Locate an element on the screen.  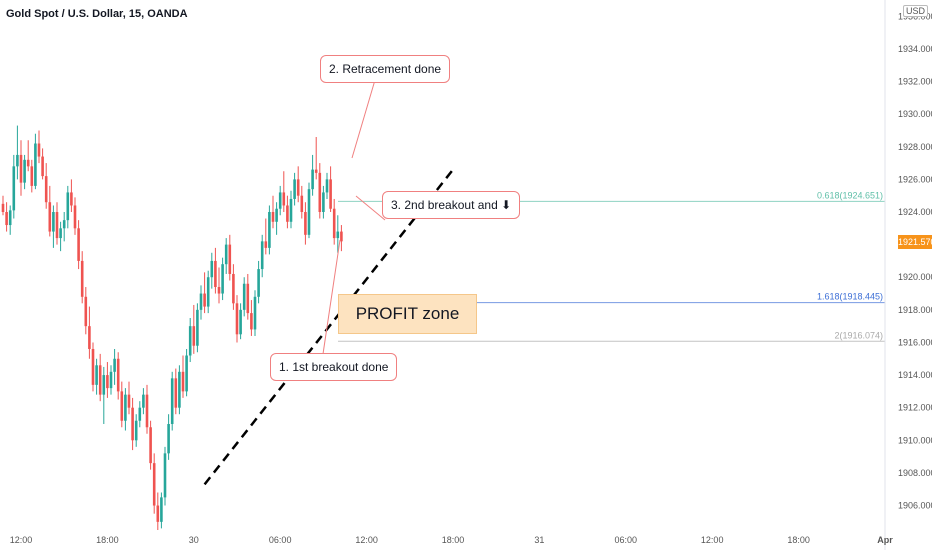
currency-label: USD is located at coordinates (916, 11).